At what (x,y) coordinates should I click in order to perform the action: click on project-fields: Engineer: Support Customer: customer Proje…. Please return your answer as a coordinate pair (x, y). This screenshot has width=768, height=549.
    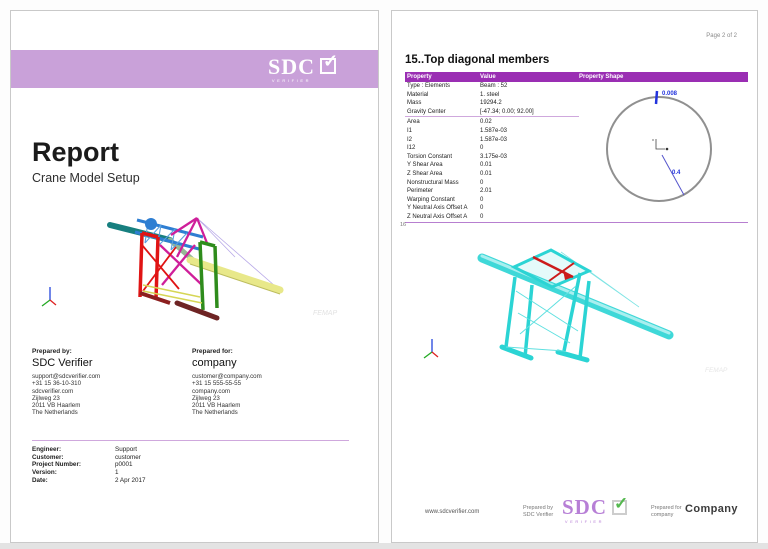
    Looking at the image, I should click on (88, 465).